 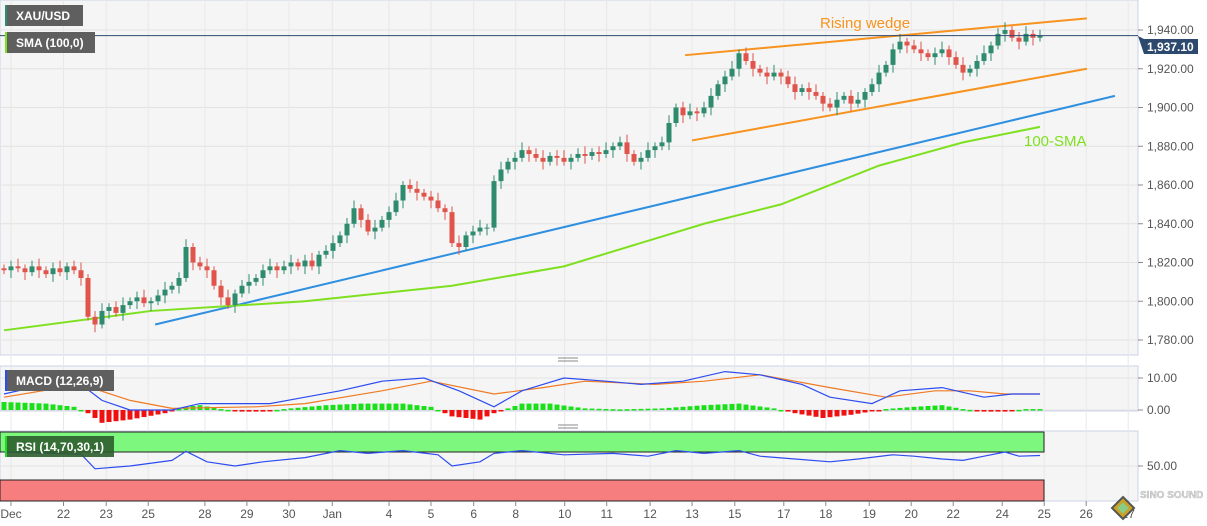 I want to click on macd-legend: MACD (12,26,9), so click(x=59, y=380).